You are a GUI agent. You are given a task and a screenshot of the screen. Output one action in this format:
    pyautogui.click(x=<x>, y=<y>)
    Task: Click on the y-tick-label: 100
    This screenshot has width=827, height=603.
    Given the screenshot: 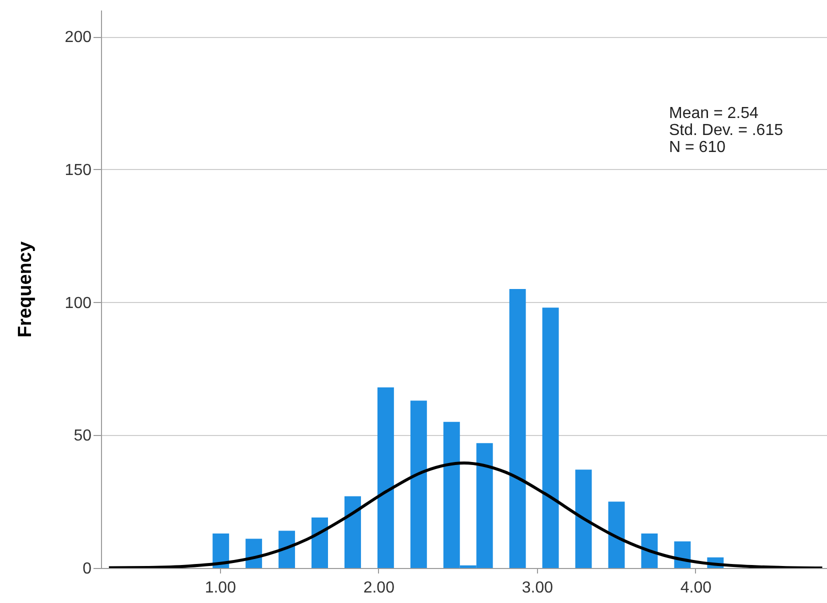 What is the action you would take?
    pyautogui.click(x=78, y=303)
    